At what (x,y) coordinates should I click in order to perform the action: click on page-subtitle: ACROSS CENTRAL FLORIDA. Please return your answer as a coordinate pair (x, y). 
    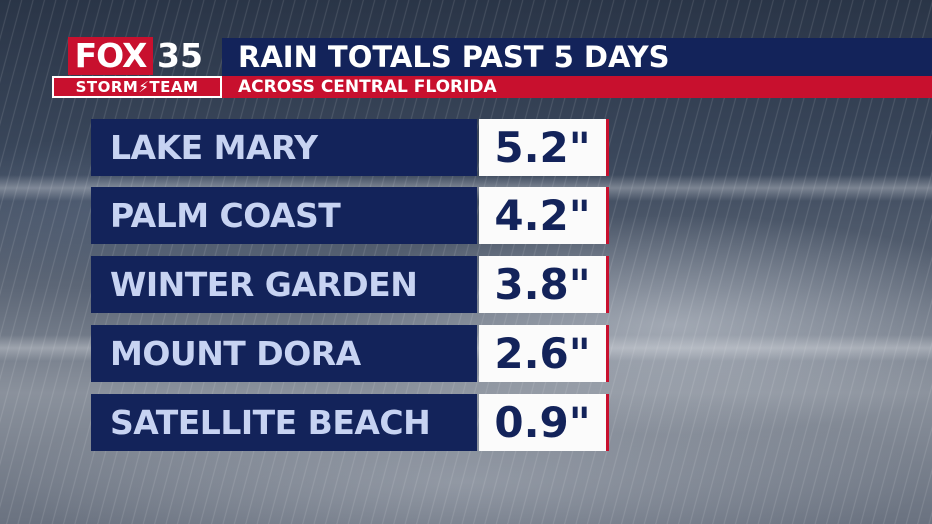
    Looking at the image, I should click on (367, 87).